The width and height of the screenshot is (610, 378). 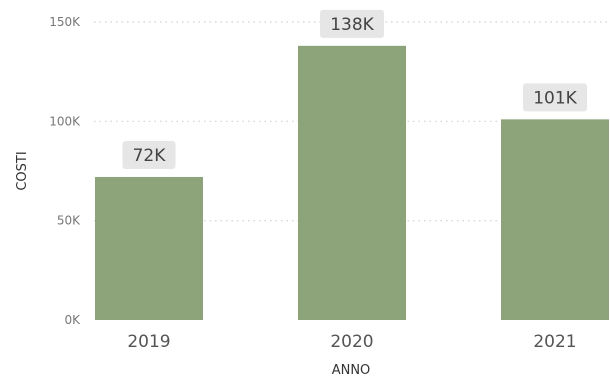 What do you see at coordinates (148, 342) in the screenshot?
I see `x-tick-label: 2019` at bounding box center [148, 342].